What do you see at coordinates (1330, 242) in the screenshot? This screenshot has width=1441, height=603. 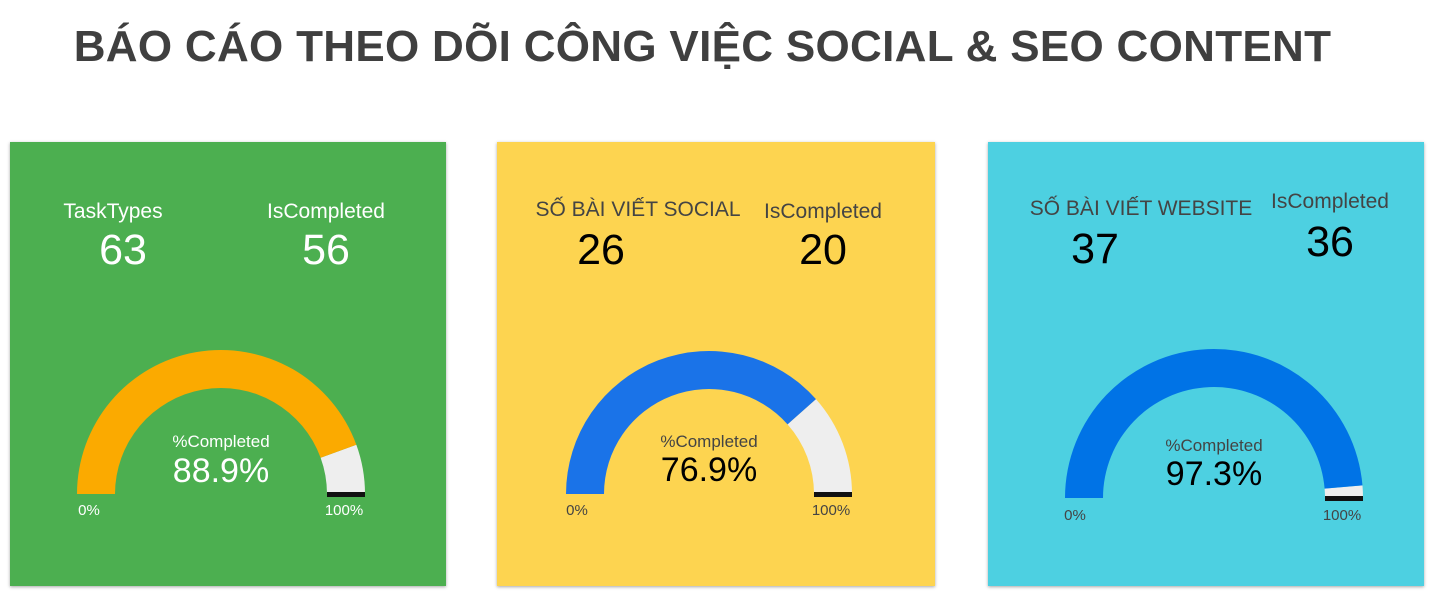 I see `metric-value-is-completed: 36` at bounding box center [1330, 242].